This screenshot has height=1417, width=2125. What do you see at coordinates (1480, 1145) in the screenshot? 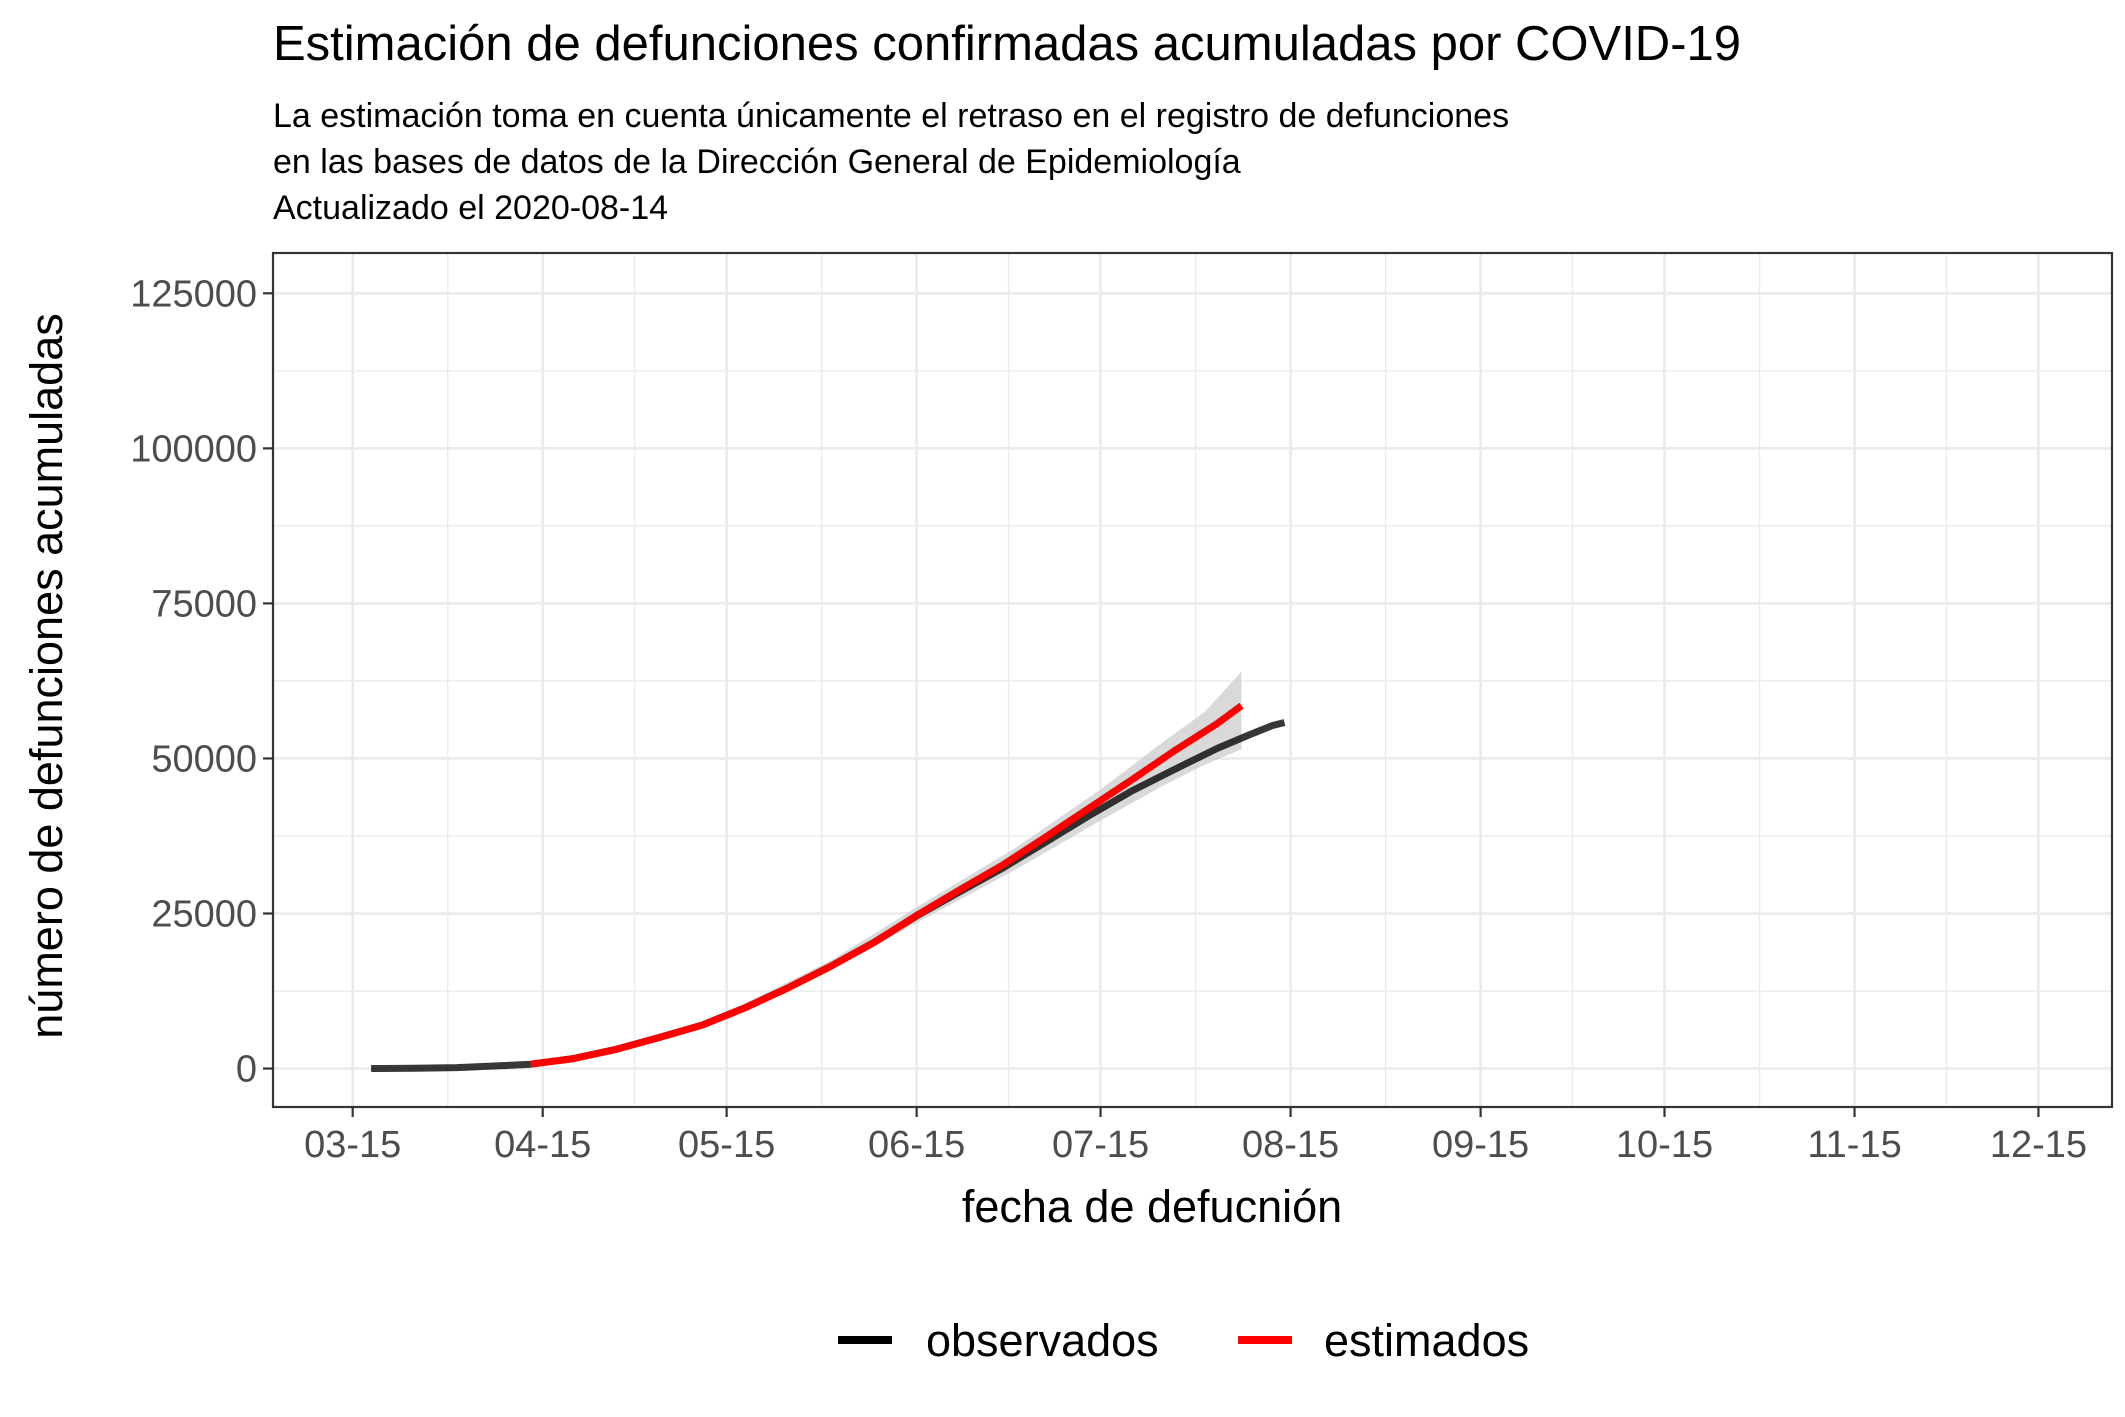
I see `x-tick-label: 09-15` at bounding box center [1480, 1145].